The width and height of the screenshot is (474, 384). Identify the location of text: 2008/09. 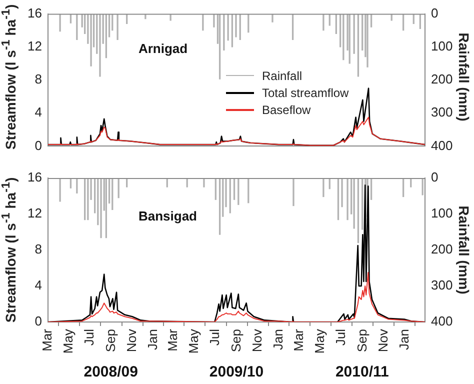
(111, 372).